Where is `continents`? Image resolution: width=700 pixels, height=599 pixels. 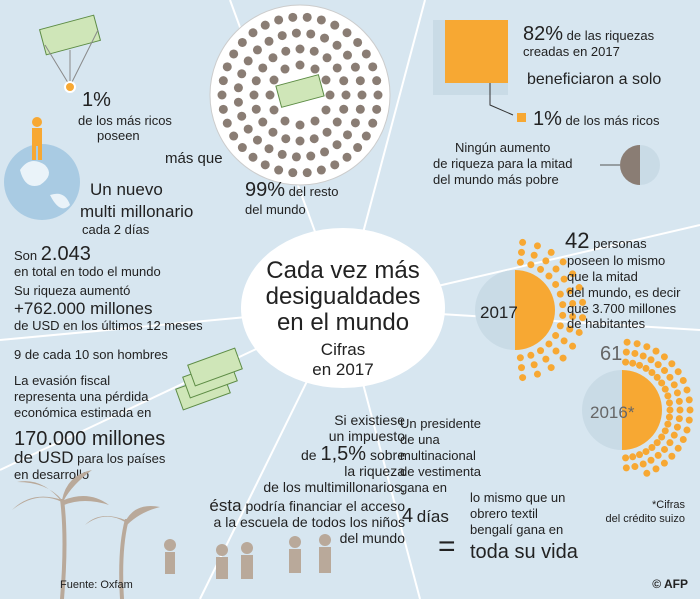
continents is located at coordinates (45, 185).